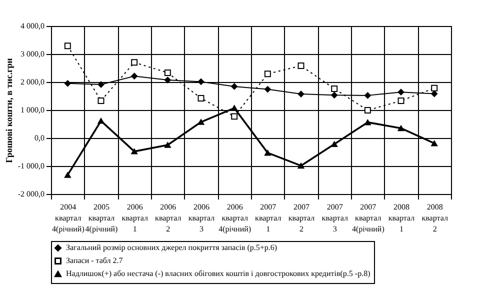  What do you see at coordinates (94, 260) in the screenshot?
I see `legend-label: Запаси - табл 2.7` at bounding box center [94, 260].